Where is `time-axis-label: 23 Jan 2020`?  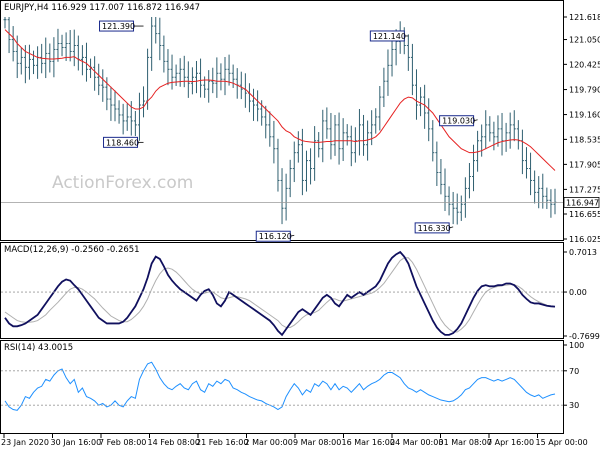
time-axis-label: 23 Jan 2020 is located at coordinates (25, 442).